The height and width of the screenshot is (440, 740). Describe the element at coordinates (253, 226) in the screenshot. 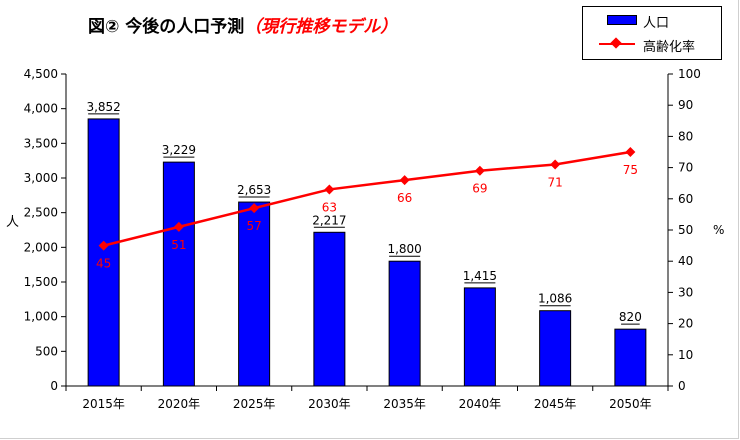

I see `line-value-label: 57` at that location.